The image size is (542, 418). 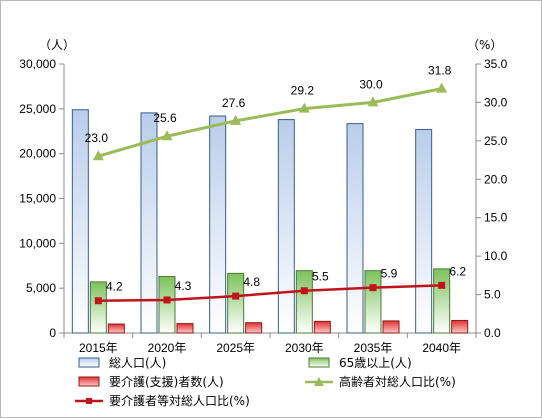 I want to click on data-label: 4.3, so click(x=183, y=286).